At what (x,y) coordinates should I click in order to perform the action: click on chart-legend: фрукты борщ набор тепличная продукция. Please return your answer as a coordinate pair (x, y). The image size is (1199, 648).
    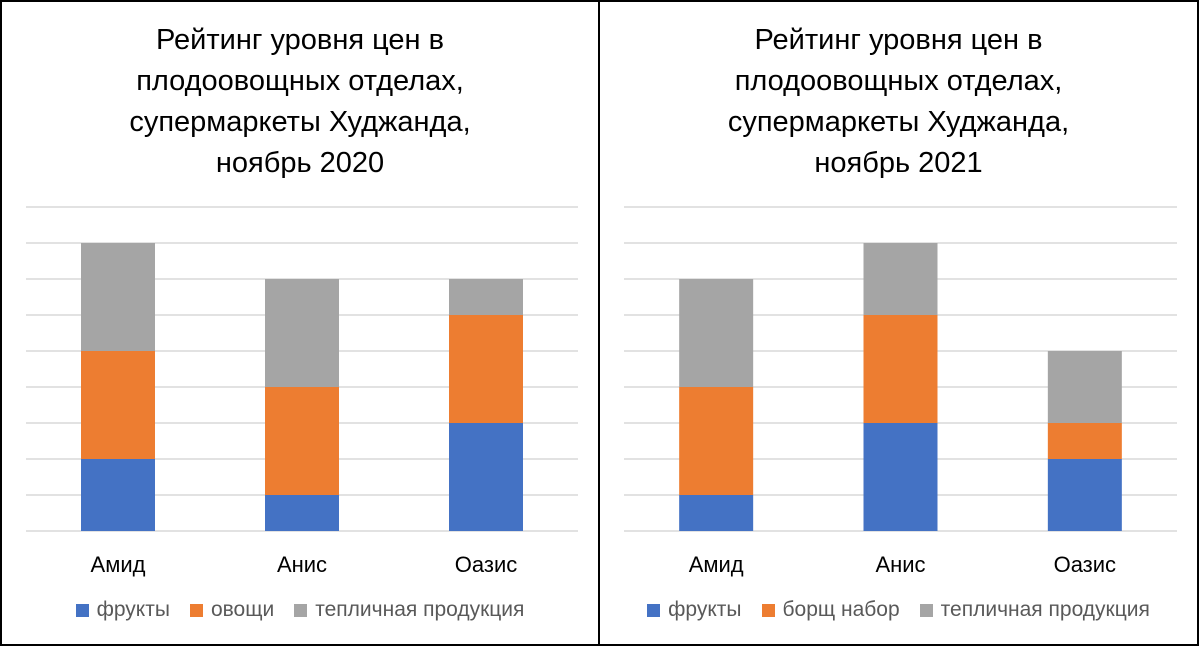
    Looking at the image, I should click on (898, 610).